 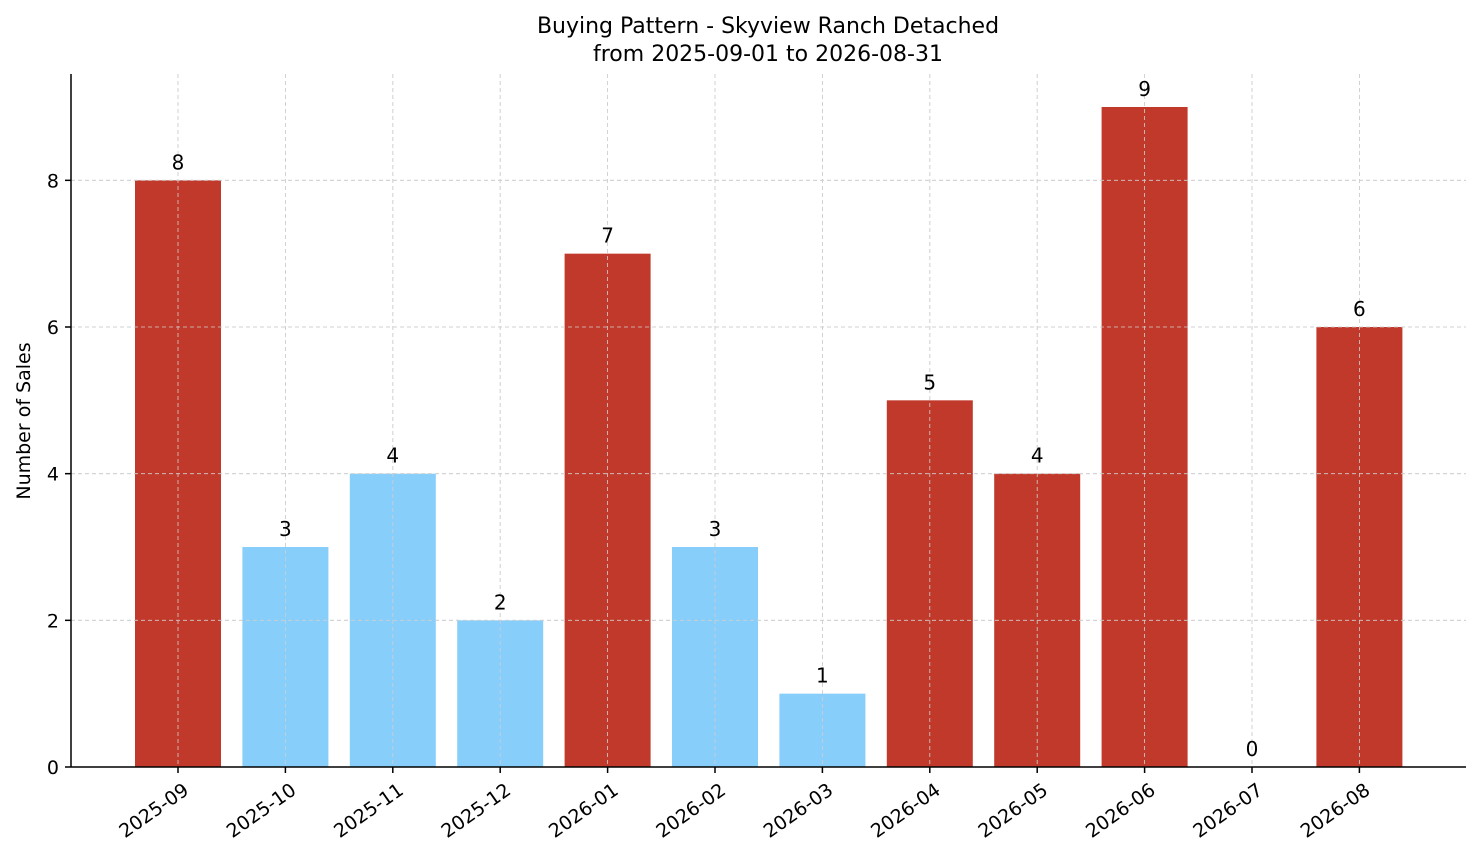 I want to click on chart-title-line2: from 2025-09-01 to 2026-08-31, so click(x=768, y=54).